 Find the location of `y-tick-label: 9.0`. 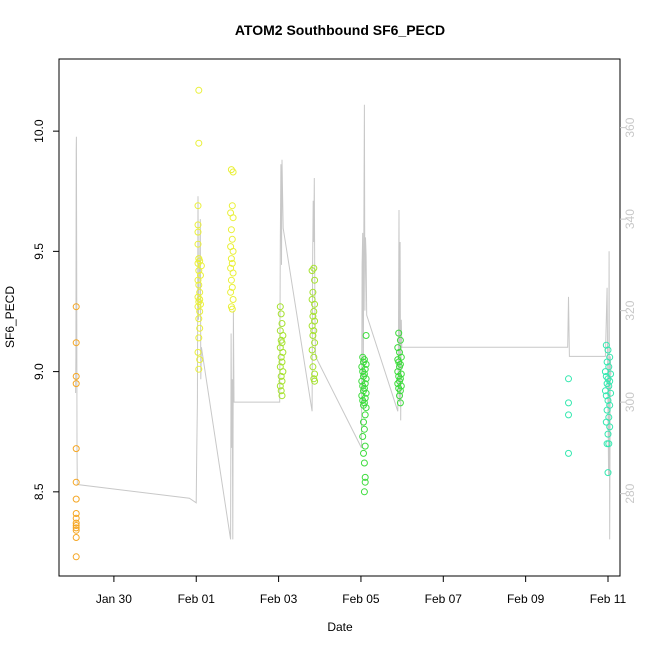

y-tick-label: 9.0 is located at coordinates (39, 371).